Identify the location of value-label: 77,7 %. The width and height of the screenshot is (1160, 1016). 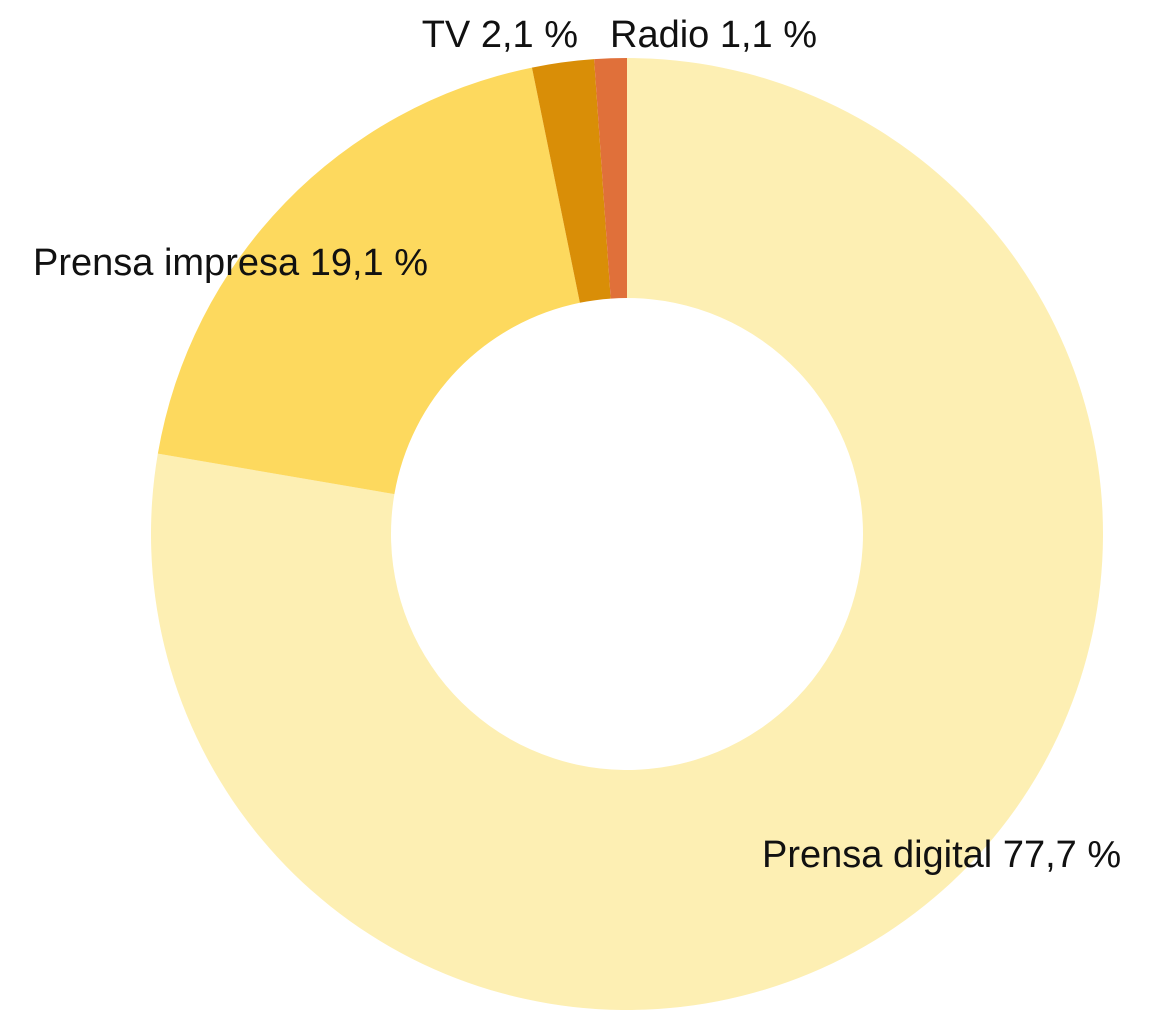
(1062, 855).